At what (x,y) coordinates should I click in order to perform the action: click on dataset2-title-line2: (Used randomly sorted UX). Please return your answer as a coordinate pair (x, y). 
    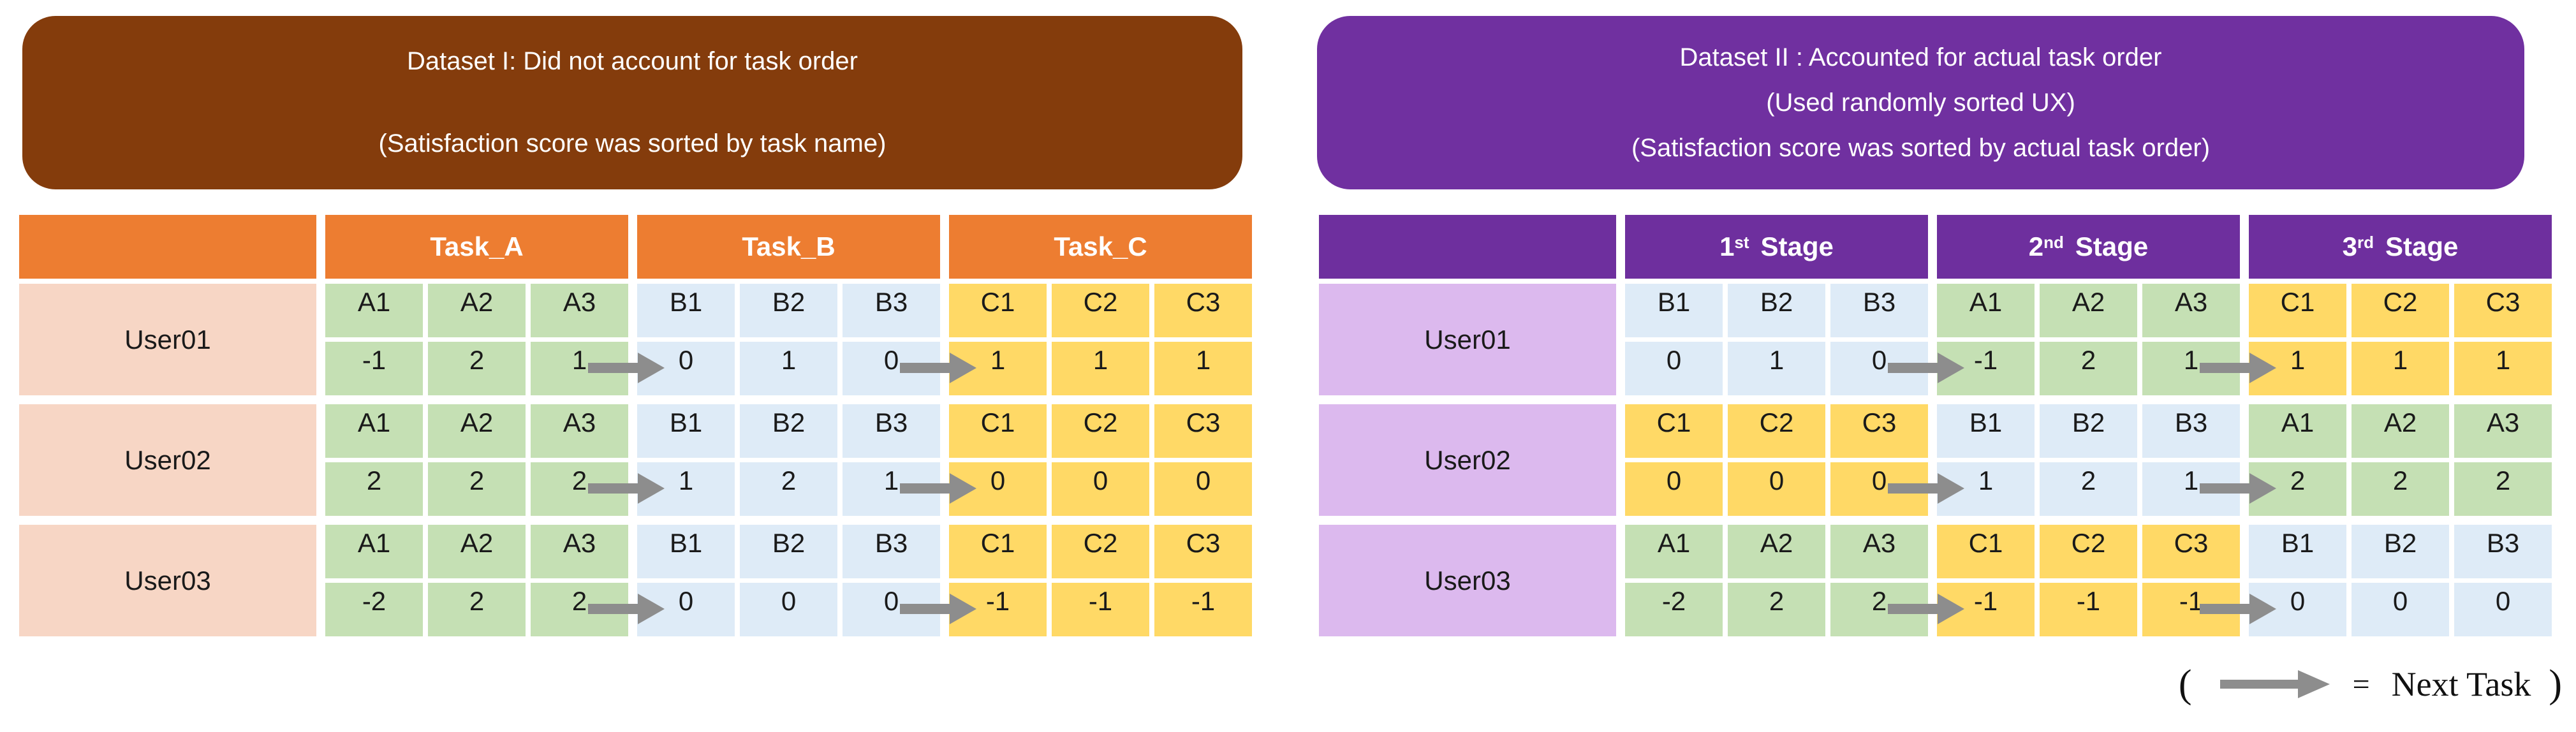
    Looking at the image, I should click on (1920, 102).